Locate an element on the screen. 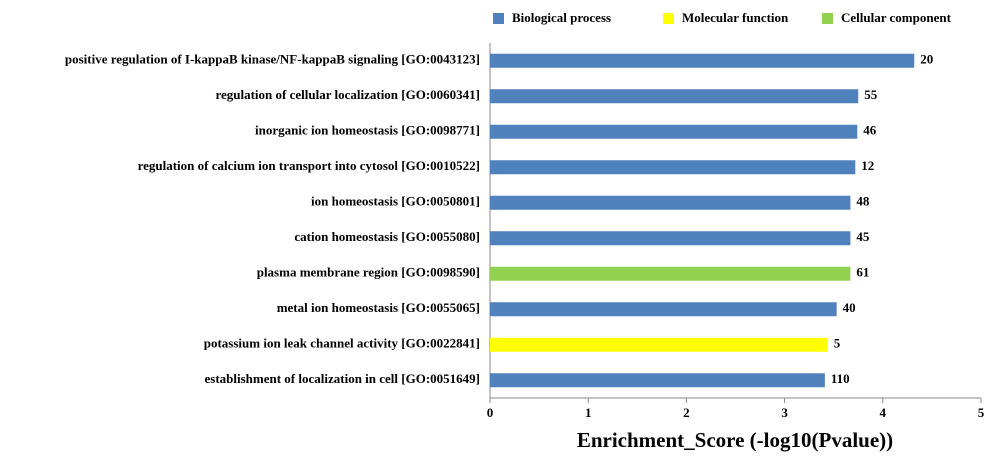 The image size is (987, 457). count-label: 12 is located at coordinates (867, 165).